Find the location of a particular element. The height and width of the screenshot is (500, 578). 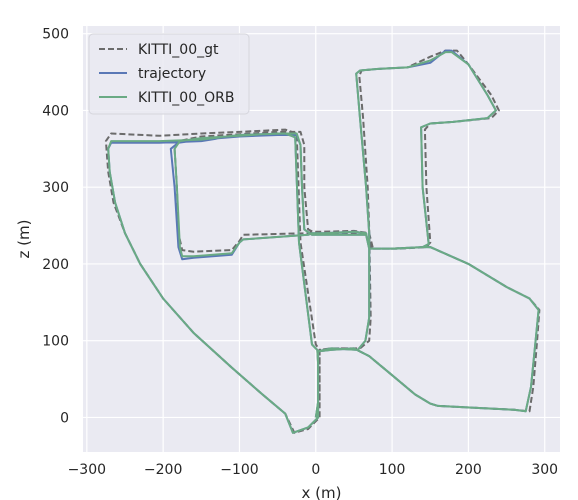

y-tick-label: 300 is located at coordinates (55, 188).